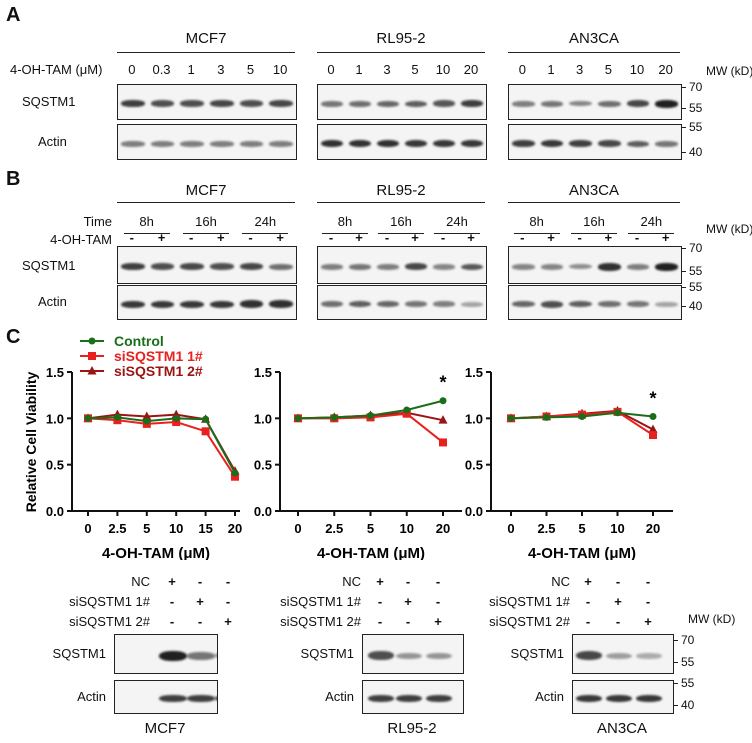  Describe the element at coordinates (712, 619) in the screenshot. I see `mw-label: MW (kD)` at that location.